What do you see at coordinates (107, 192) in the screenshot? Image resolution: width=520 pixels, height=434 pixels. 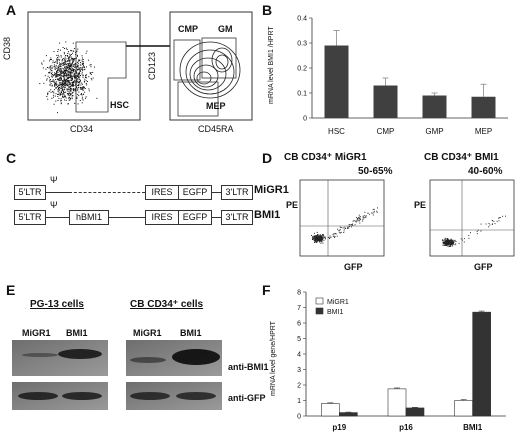 I see `construct1-dashed` at bounding box center [107, 192].